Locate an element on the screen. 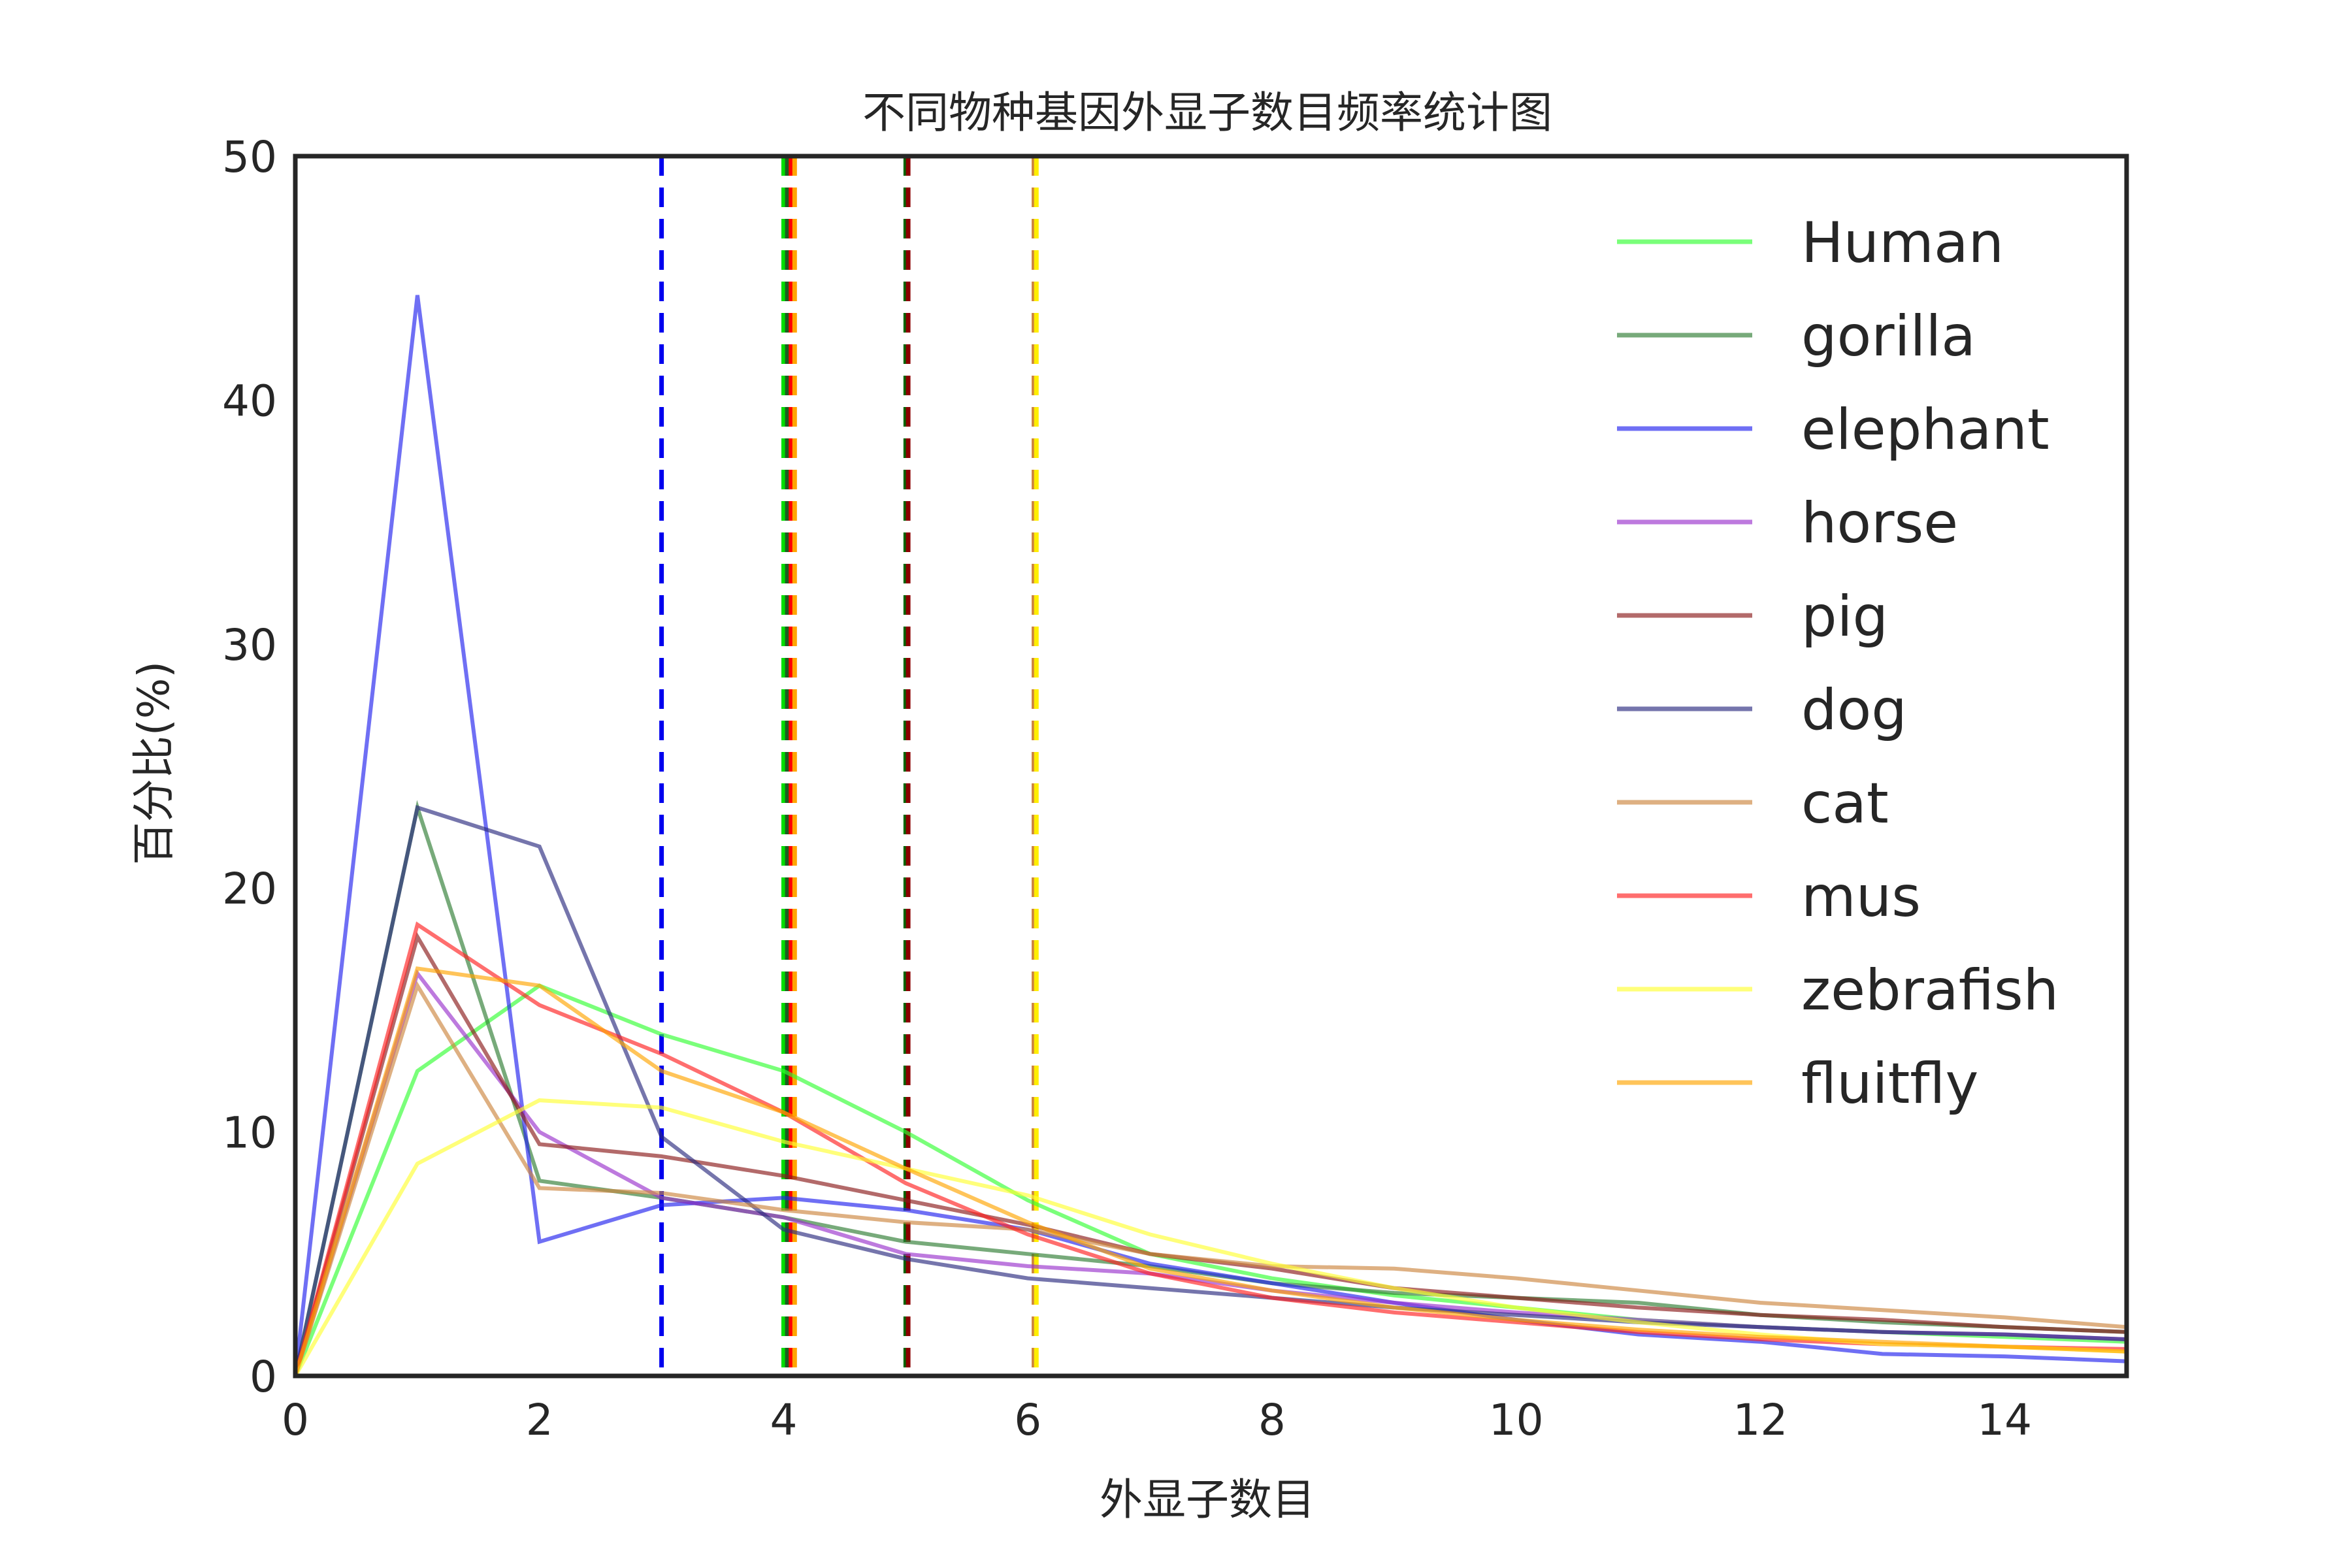 This screenshot has height=1568, width=2352. legend-label-5: dog is located at coordinates (1854, 710).